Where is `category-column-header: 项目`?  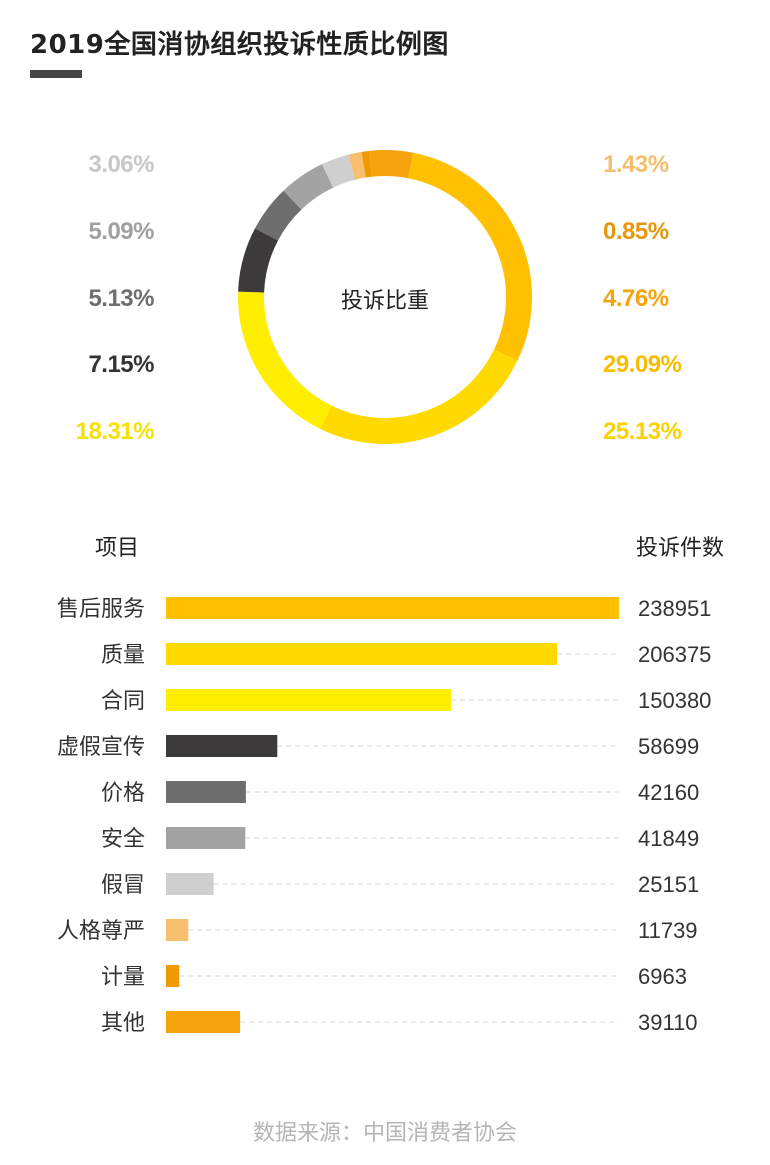 category-column-header: 项目 is located at coordinates (117, 548).